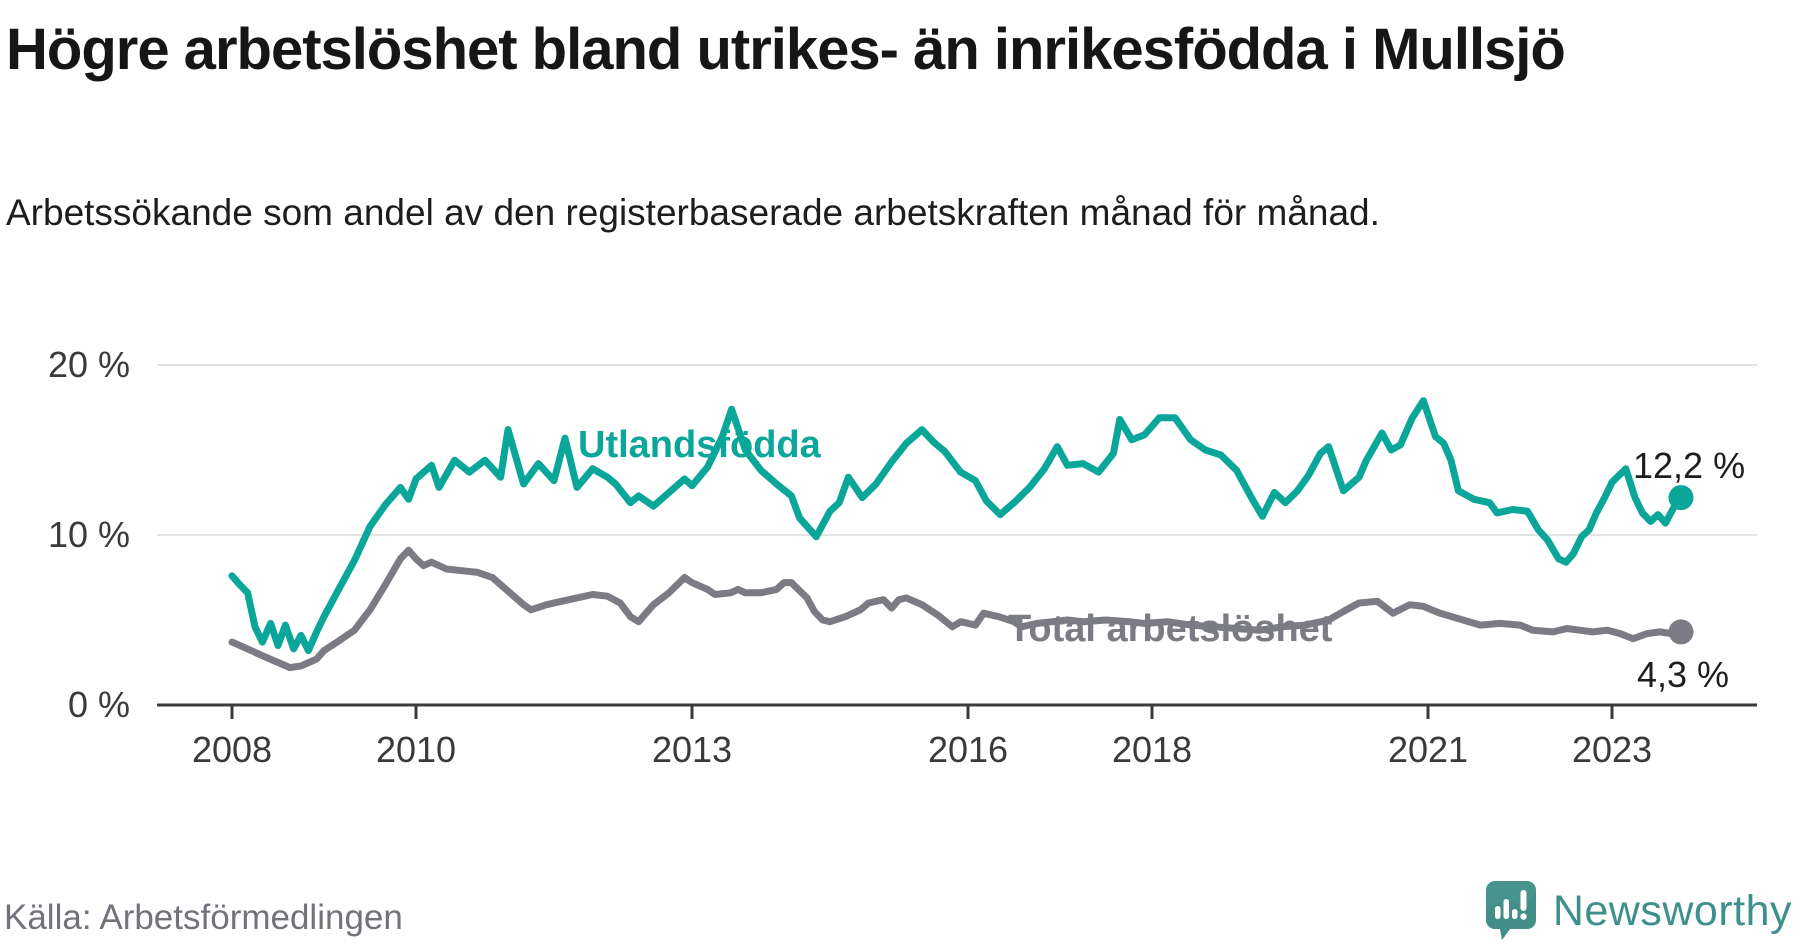 This screenshot has width=1800, height=948. What do you see at coordinates (1683, 674) in the screenshot?
I see `end-value-label-total: 4,3 %` at bounding box center [1683, 674].